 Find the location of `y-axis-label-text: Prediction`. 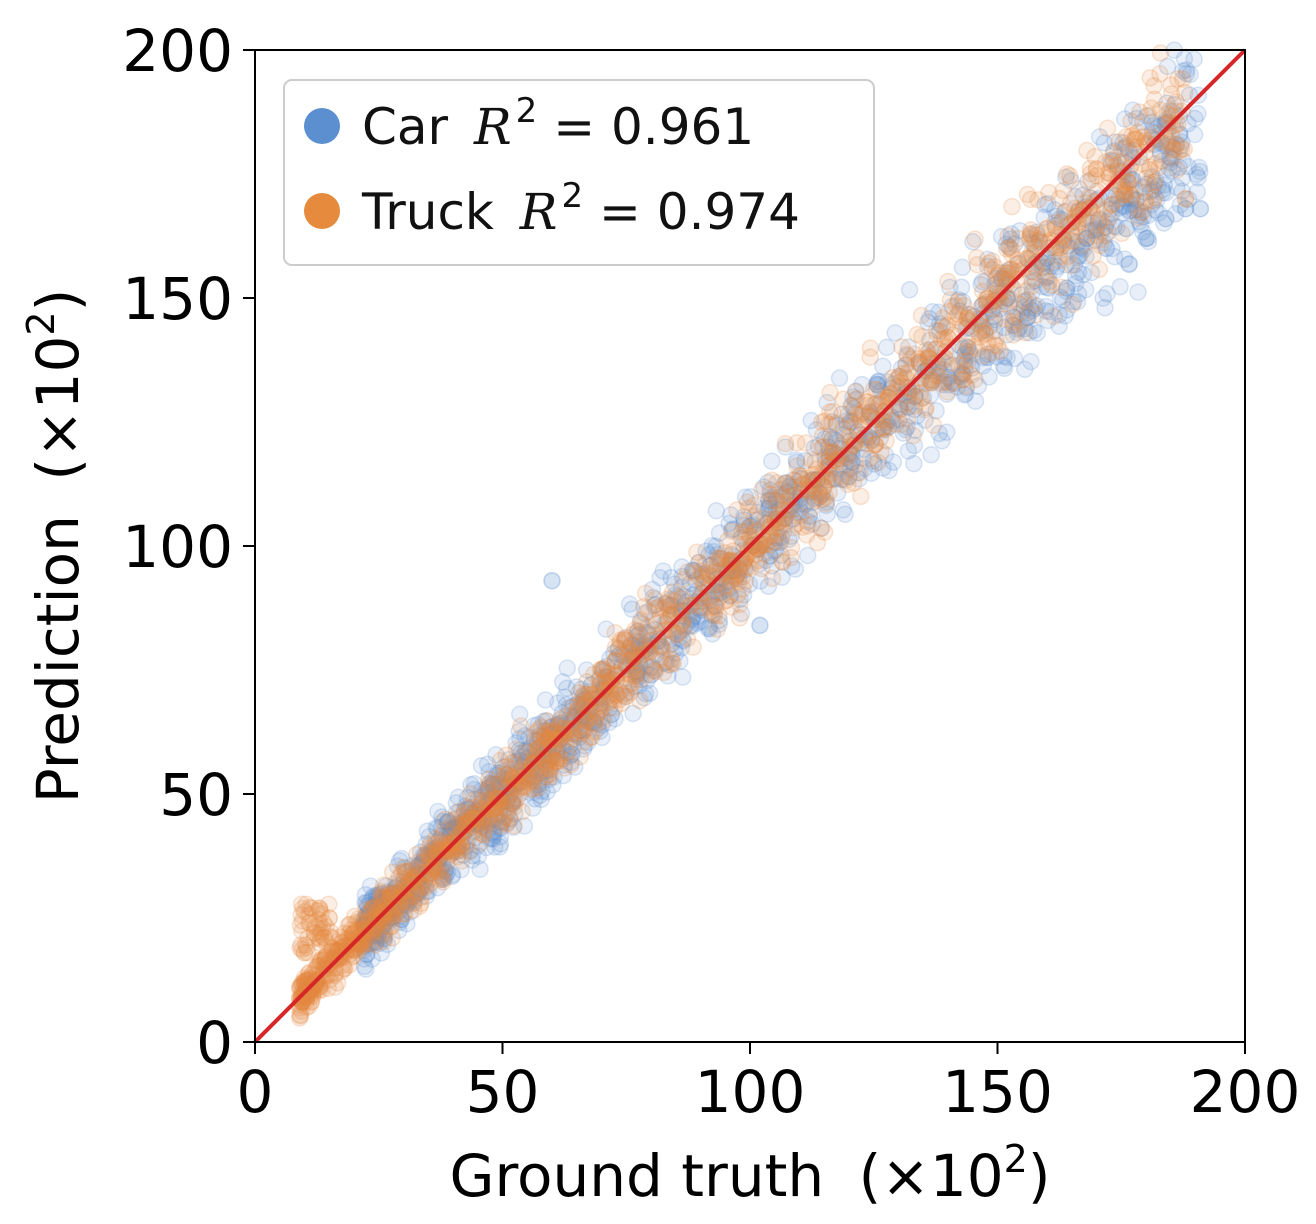

y-axis-label-text: Prediction is located at coordinates (58, 659).